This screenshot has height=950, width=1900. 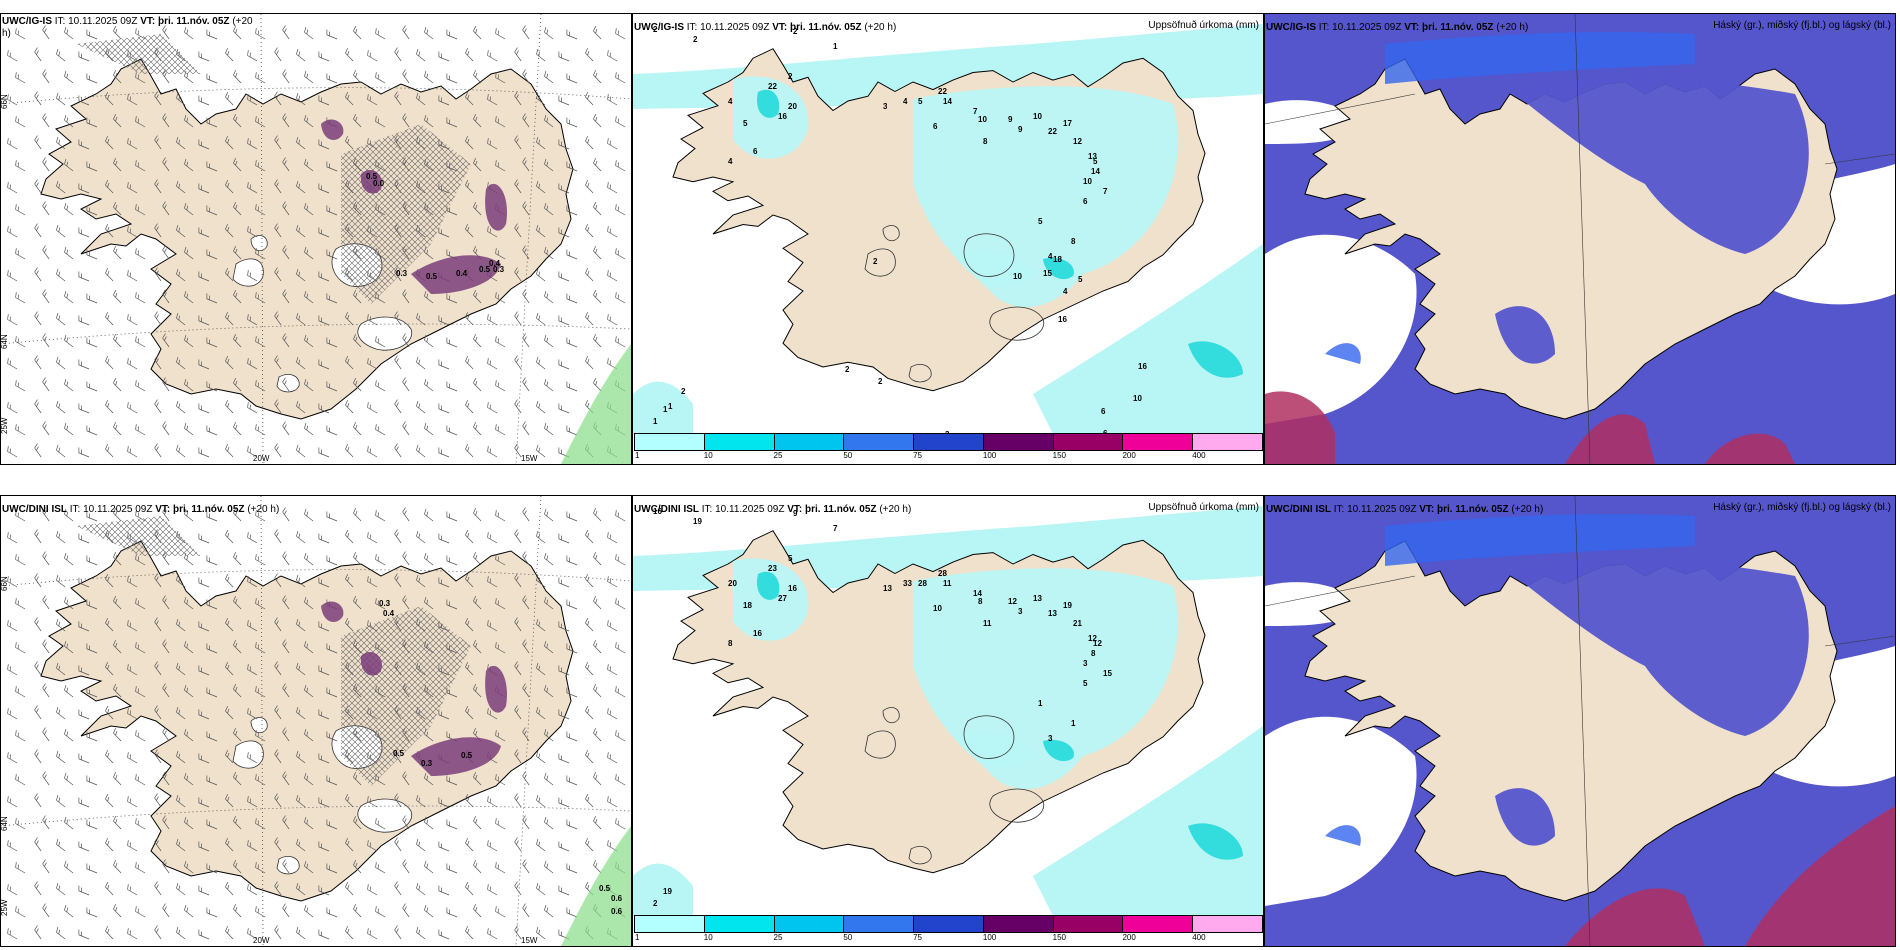 What do you see at coordinates (835, 528) in the screenshot?
I see `precip-value-label: 7` at bounding box center [835, 528].